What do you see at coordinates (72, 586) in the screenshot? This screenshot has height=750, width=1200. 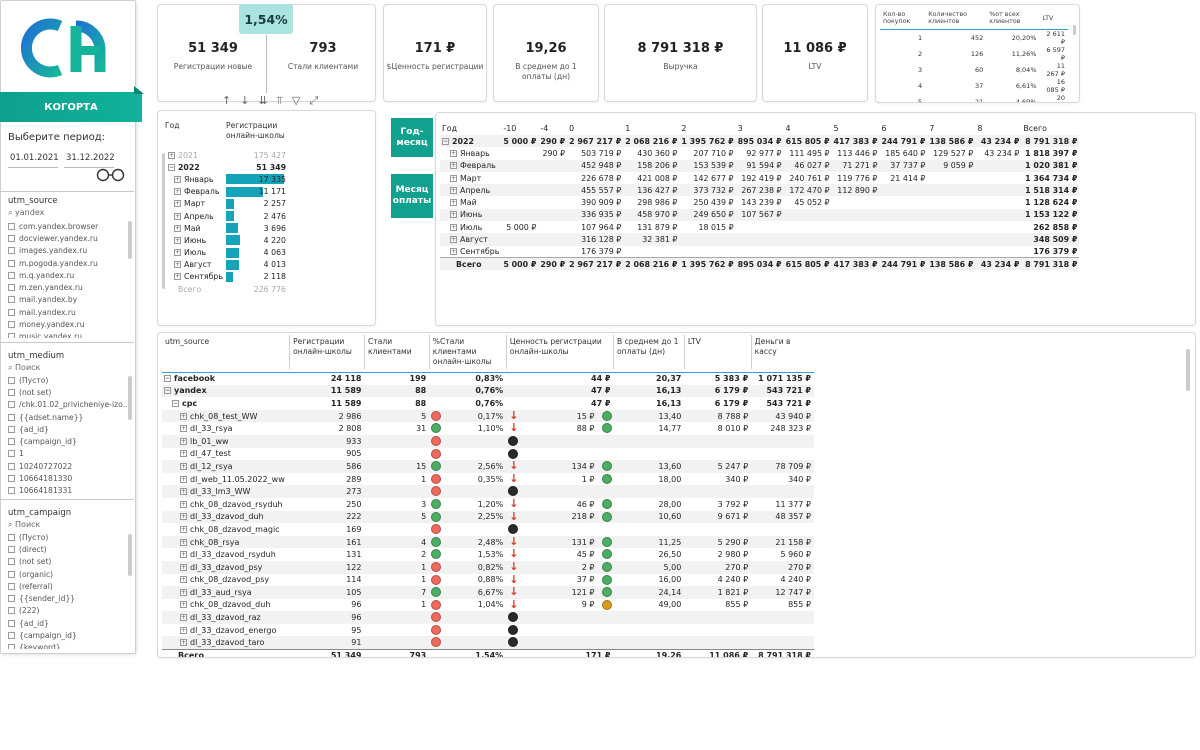 I see `slicer-option: (referral)` at bounding box center [72, 586].